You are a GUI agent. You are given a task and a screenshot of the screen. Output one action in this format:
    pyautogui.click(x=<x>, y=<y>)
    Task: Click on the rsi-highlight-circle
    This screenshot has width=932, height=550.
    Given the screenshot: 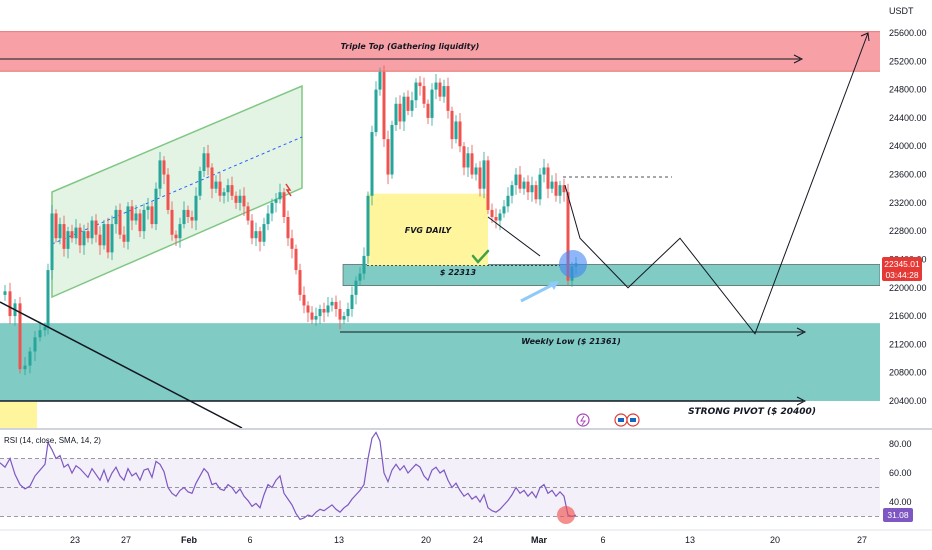 What is the action you would take?
    pyautogui.click(x=566, y=515)
    